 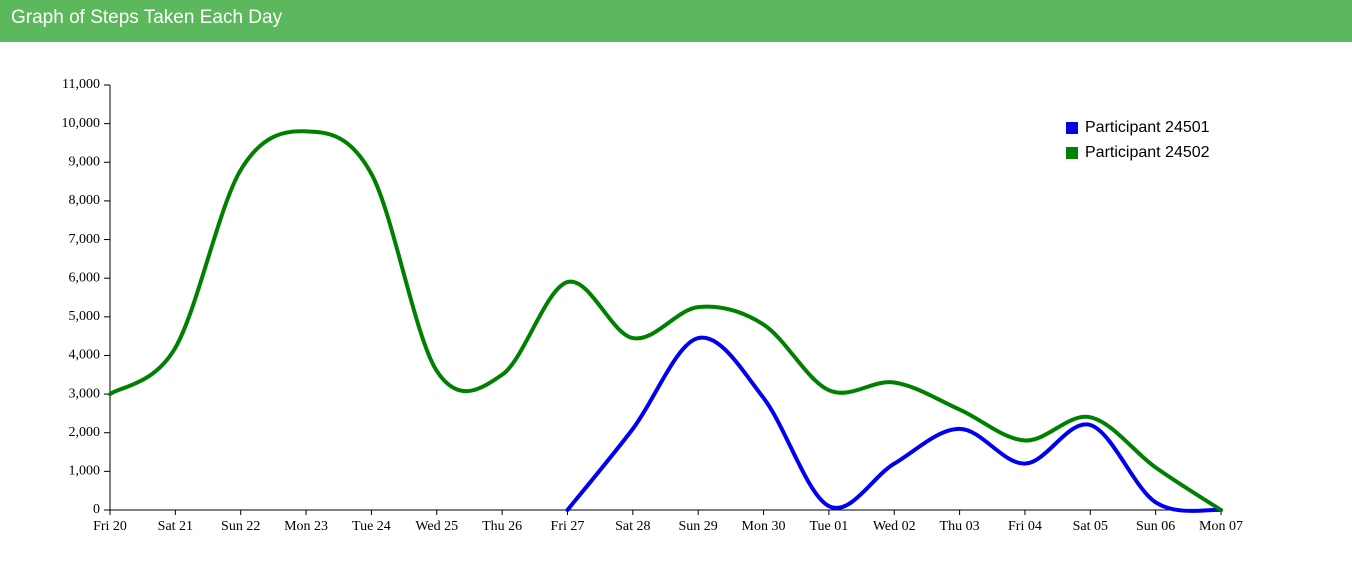 I want to click on y-tick-label: 10,000, so click(x=81, y=123).